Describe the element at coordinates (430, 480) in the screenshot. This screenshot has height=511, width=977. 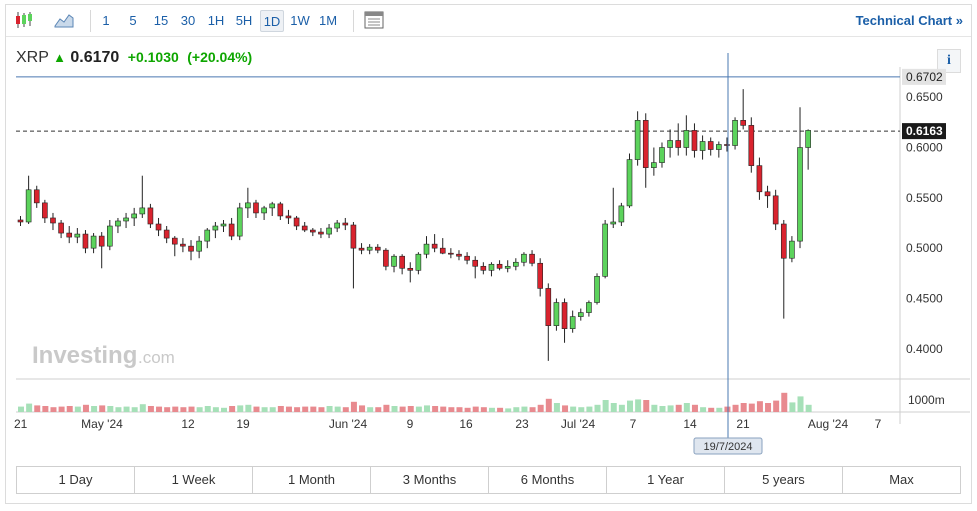
I see `range-3-months: 3 Months` at that location.